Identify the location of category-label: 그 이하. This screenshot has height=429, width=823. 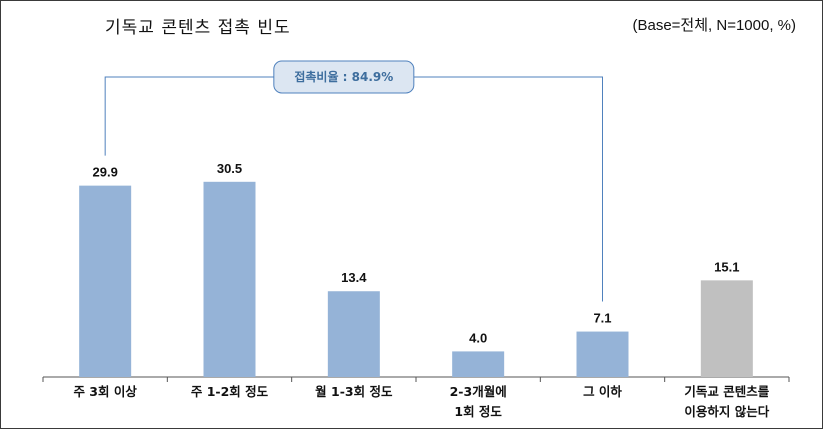
(602, 391).